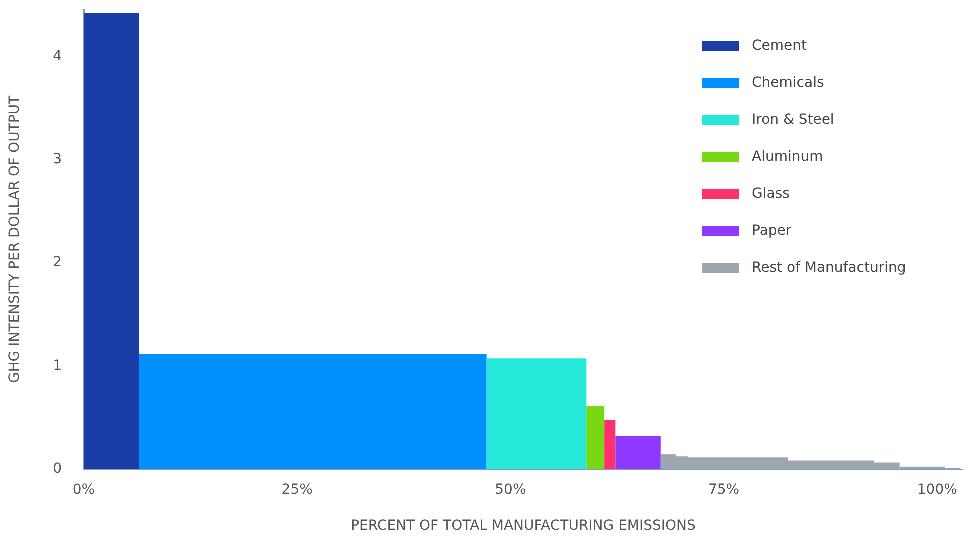 The height and width of the screenshot is (538, 975). Describe the element at coordinates (15, 239) in the screenshot. I see `y-axis-title: GHG INTENSITY PER DOLLAR OF OUTPUT` at that location.